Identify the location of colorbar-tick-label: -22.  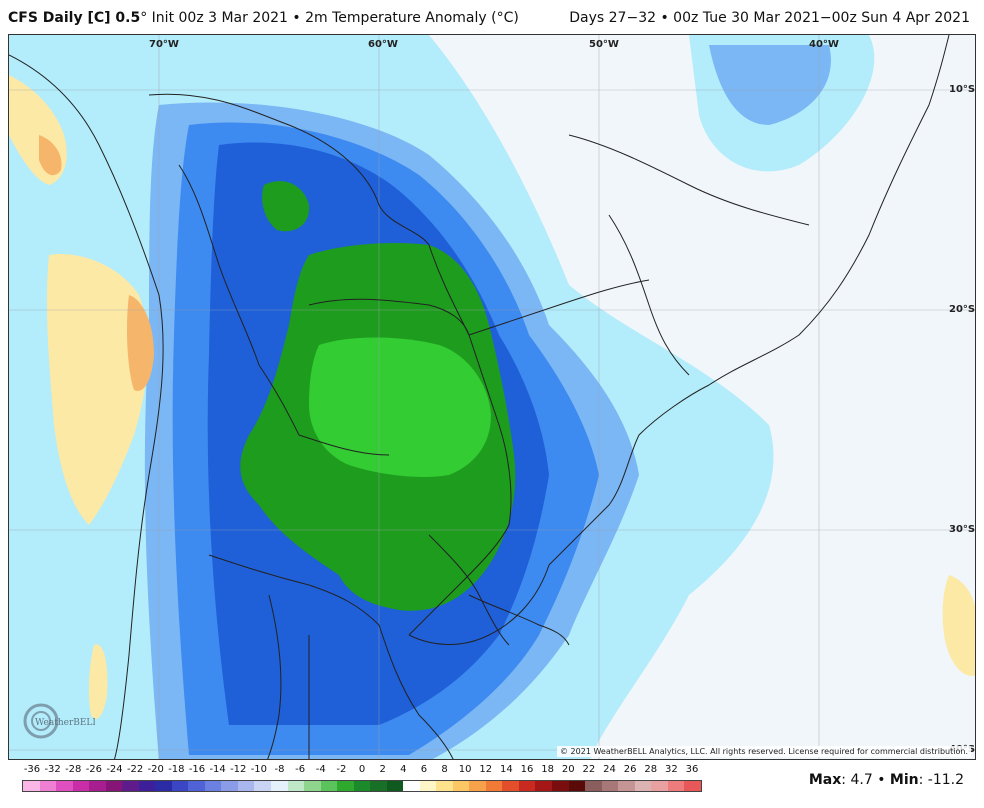
(135, 769).